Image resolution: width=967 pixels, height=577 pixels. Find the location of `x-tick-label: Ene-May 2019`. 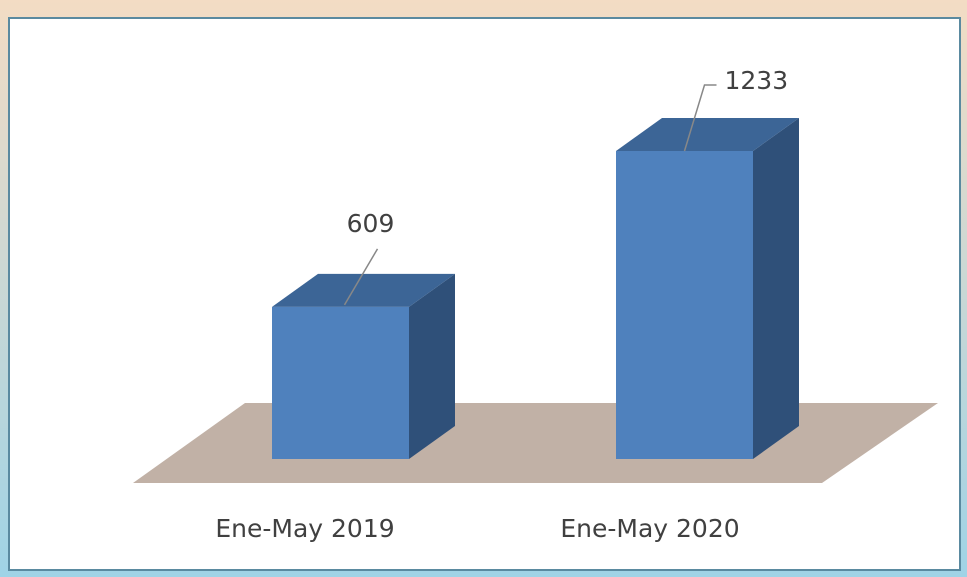

x-tick-label: Ene-May 2019 is located at coordinates (304, 528).